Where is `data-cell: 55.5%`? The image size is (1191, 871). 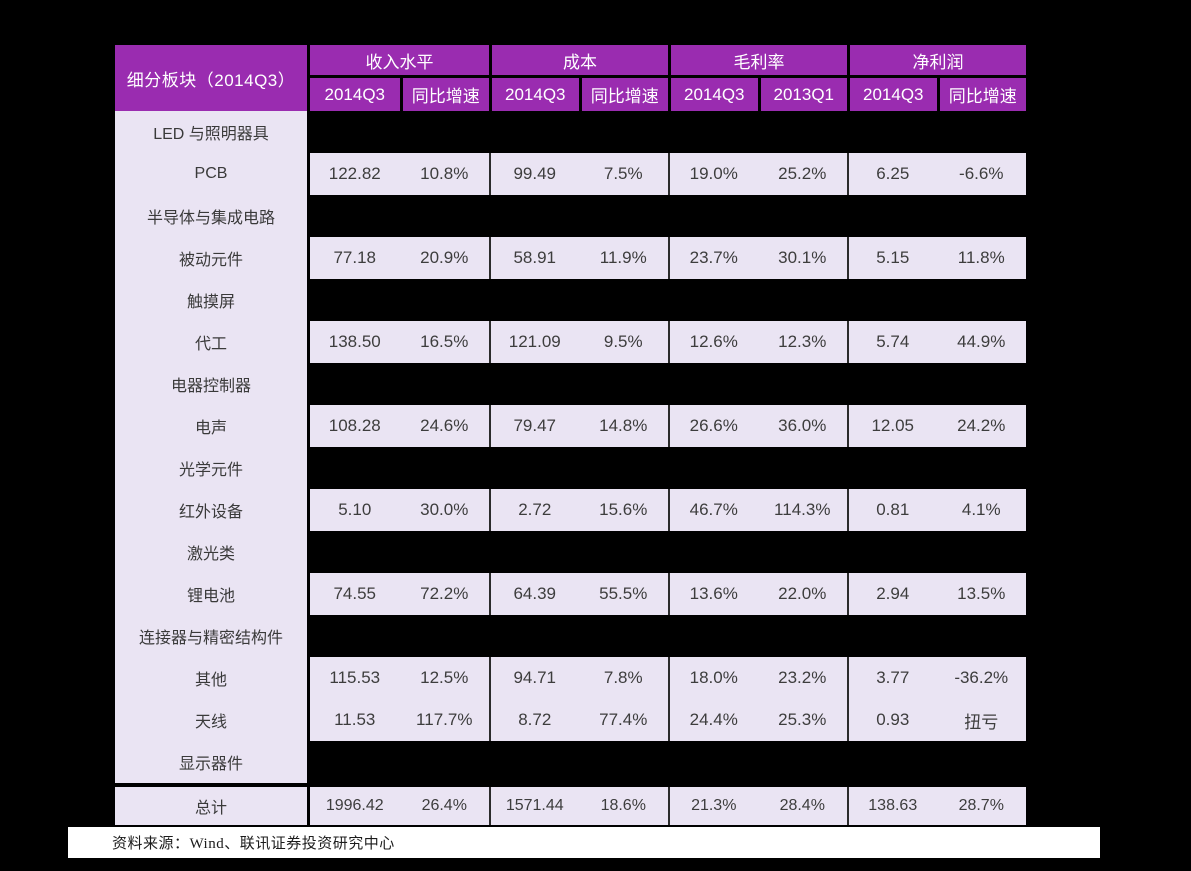
data-cell: 55.5% is located at coordinates (623, 593).